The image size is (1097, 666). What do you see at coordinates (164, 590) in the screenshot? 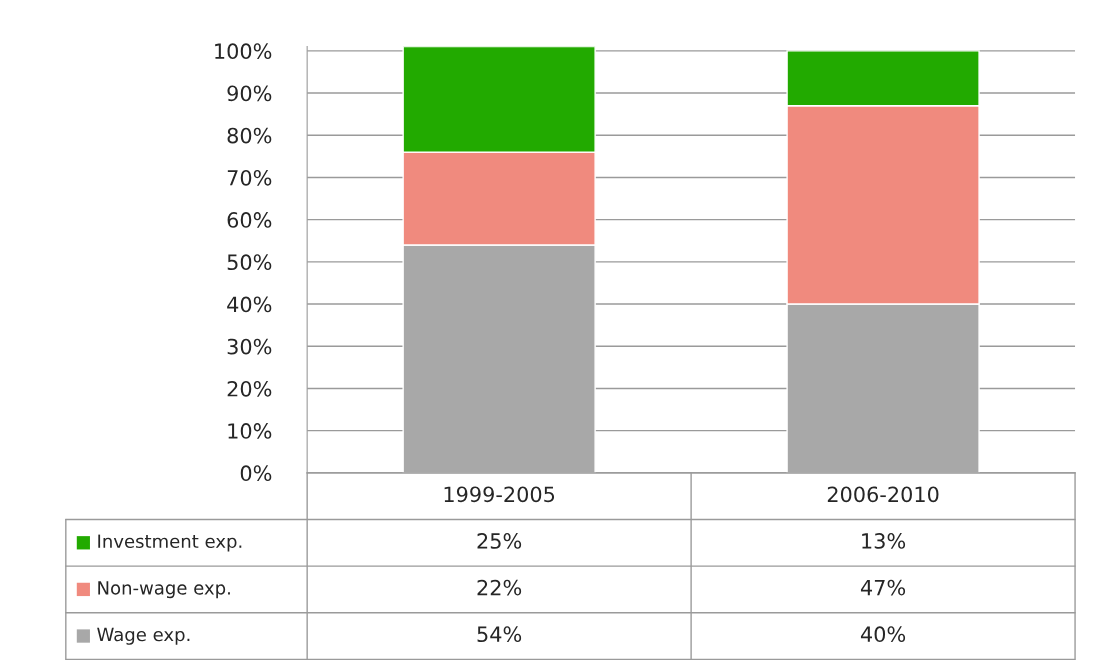
I see `legend-label: Non-wage exp.` at bounding box center [164, 590].